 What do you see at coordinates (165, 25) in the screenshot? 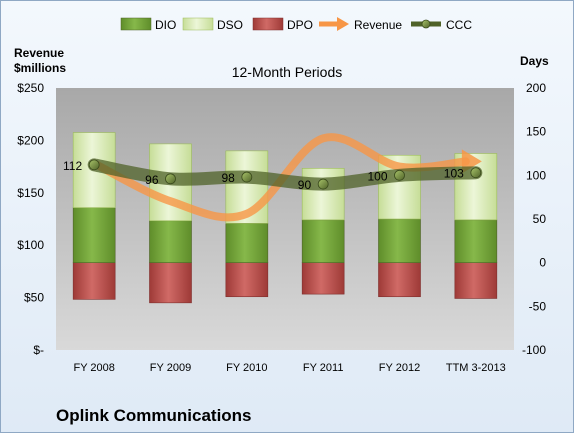
I see `legend-label-dio: DIO` at bounding box center [165, 25].